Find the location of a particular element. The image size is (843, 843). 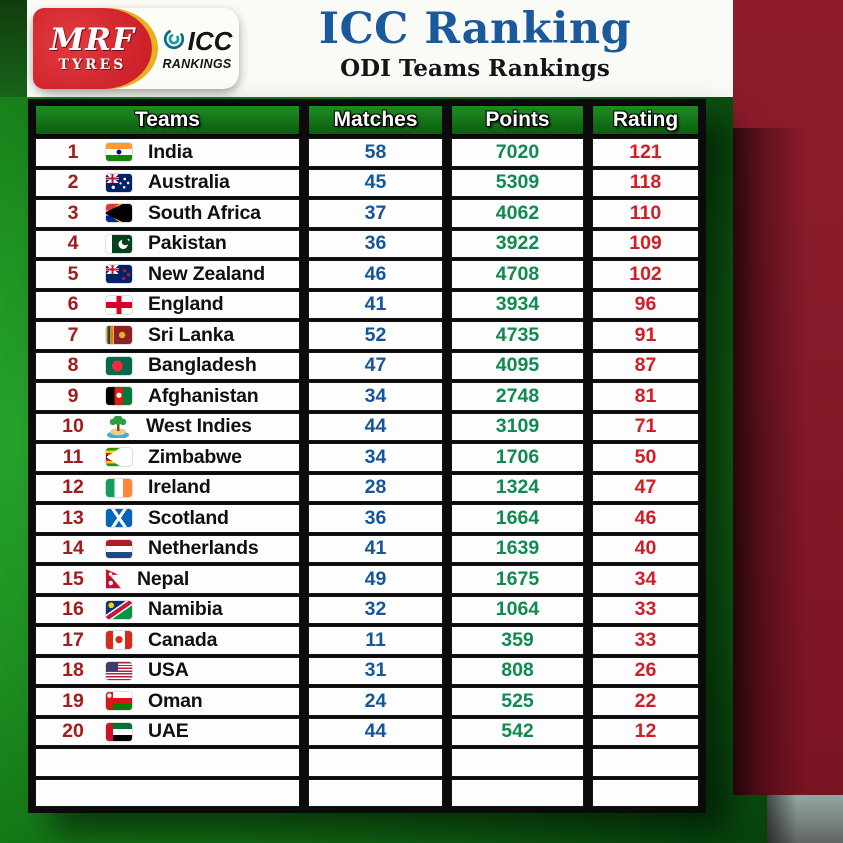

team-name: India is located at coordinates (170, 151).